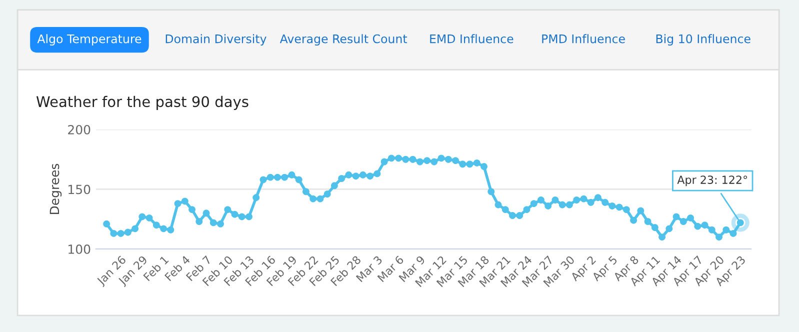 The image size is (799, 332). What do you see at coordinates (472, 39) in the screenshot?
I see `text: EMD Influence` at bounding box center [472, 39].